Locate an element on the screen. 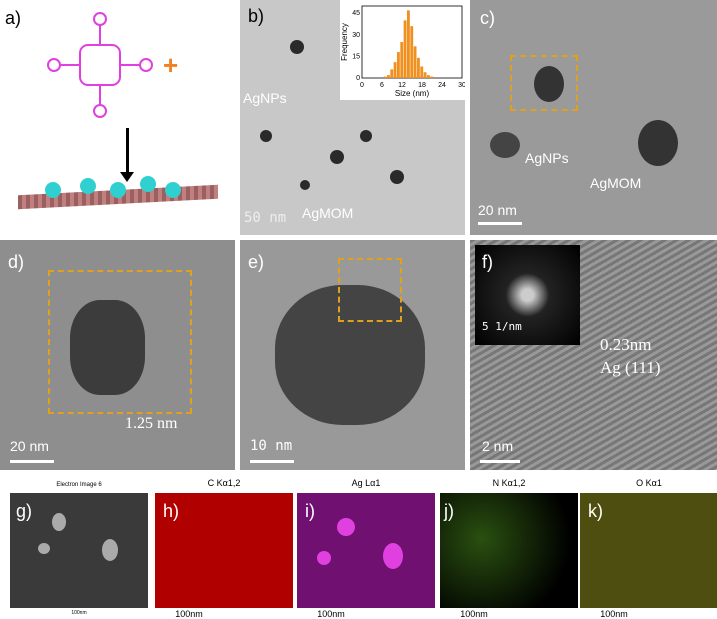 The height and width of the screenshot is (619, 717). lattice-plane: Ag (111) is located at coordinates (630, 367).